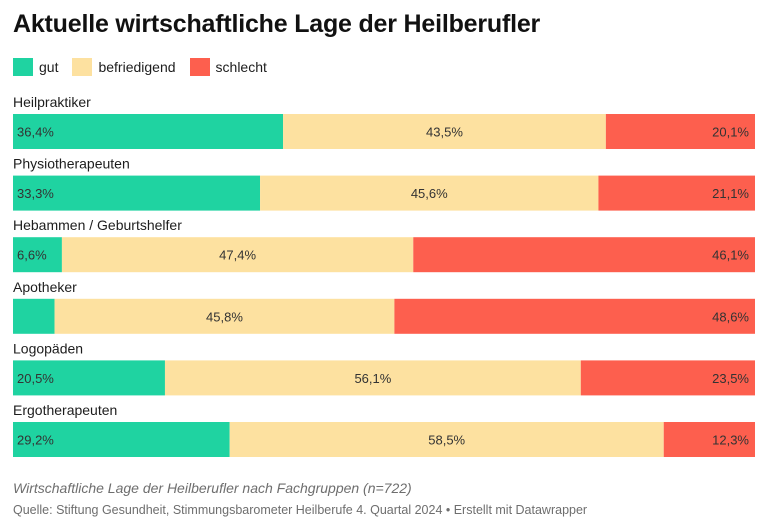 Image resolution: width=768 pixels, height=531 pixels. What do you see at coordinates (730, 255) in the screenshot?
I see `data-label: 46,1%` at bounding box center [730, 255].